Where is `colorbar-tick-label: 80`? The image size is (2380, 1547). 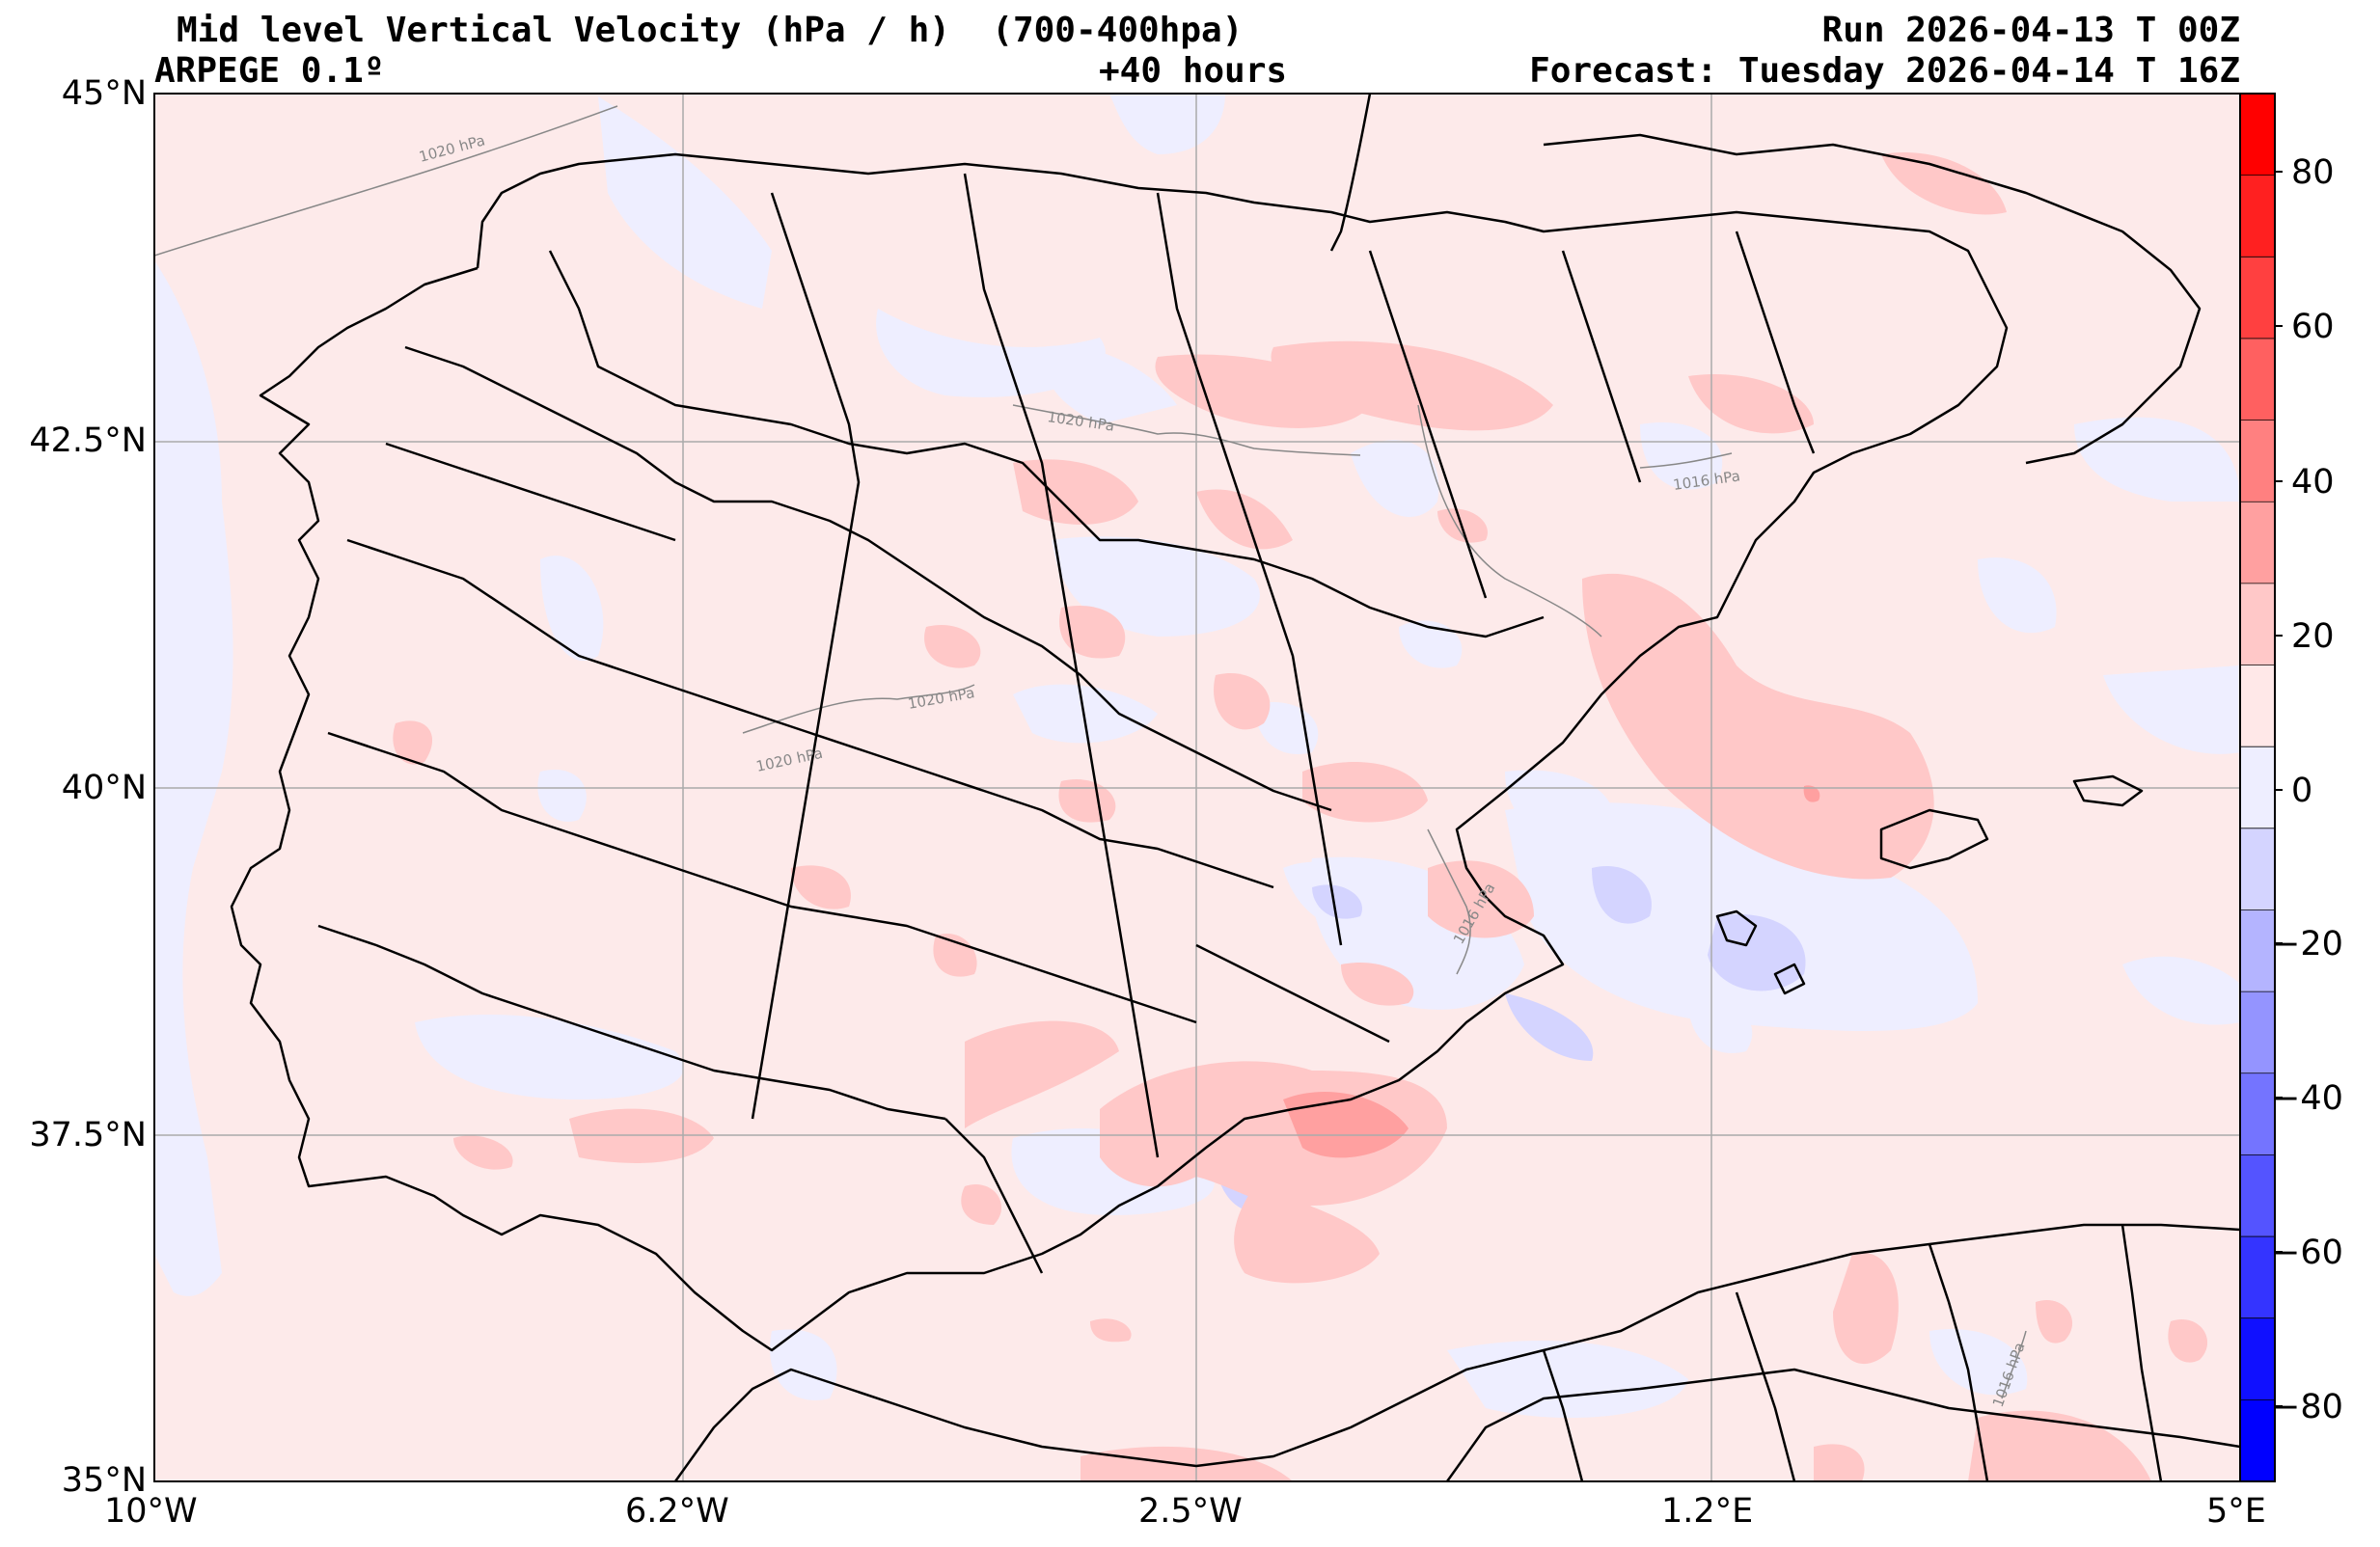 colorbar-tick-label: 80 is located at coordinates (2313, 172).